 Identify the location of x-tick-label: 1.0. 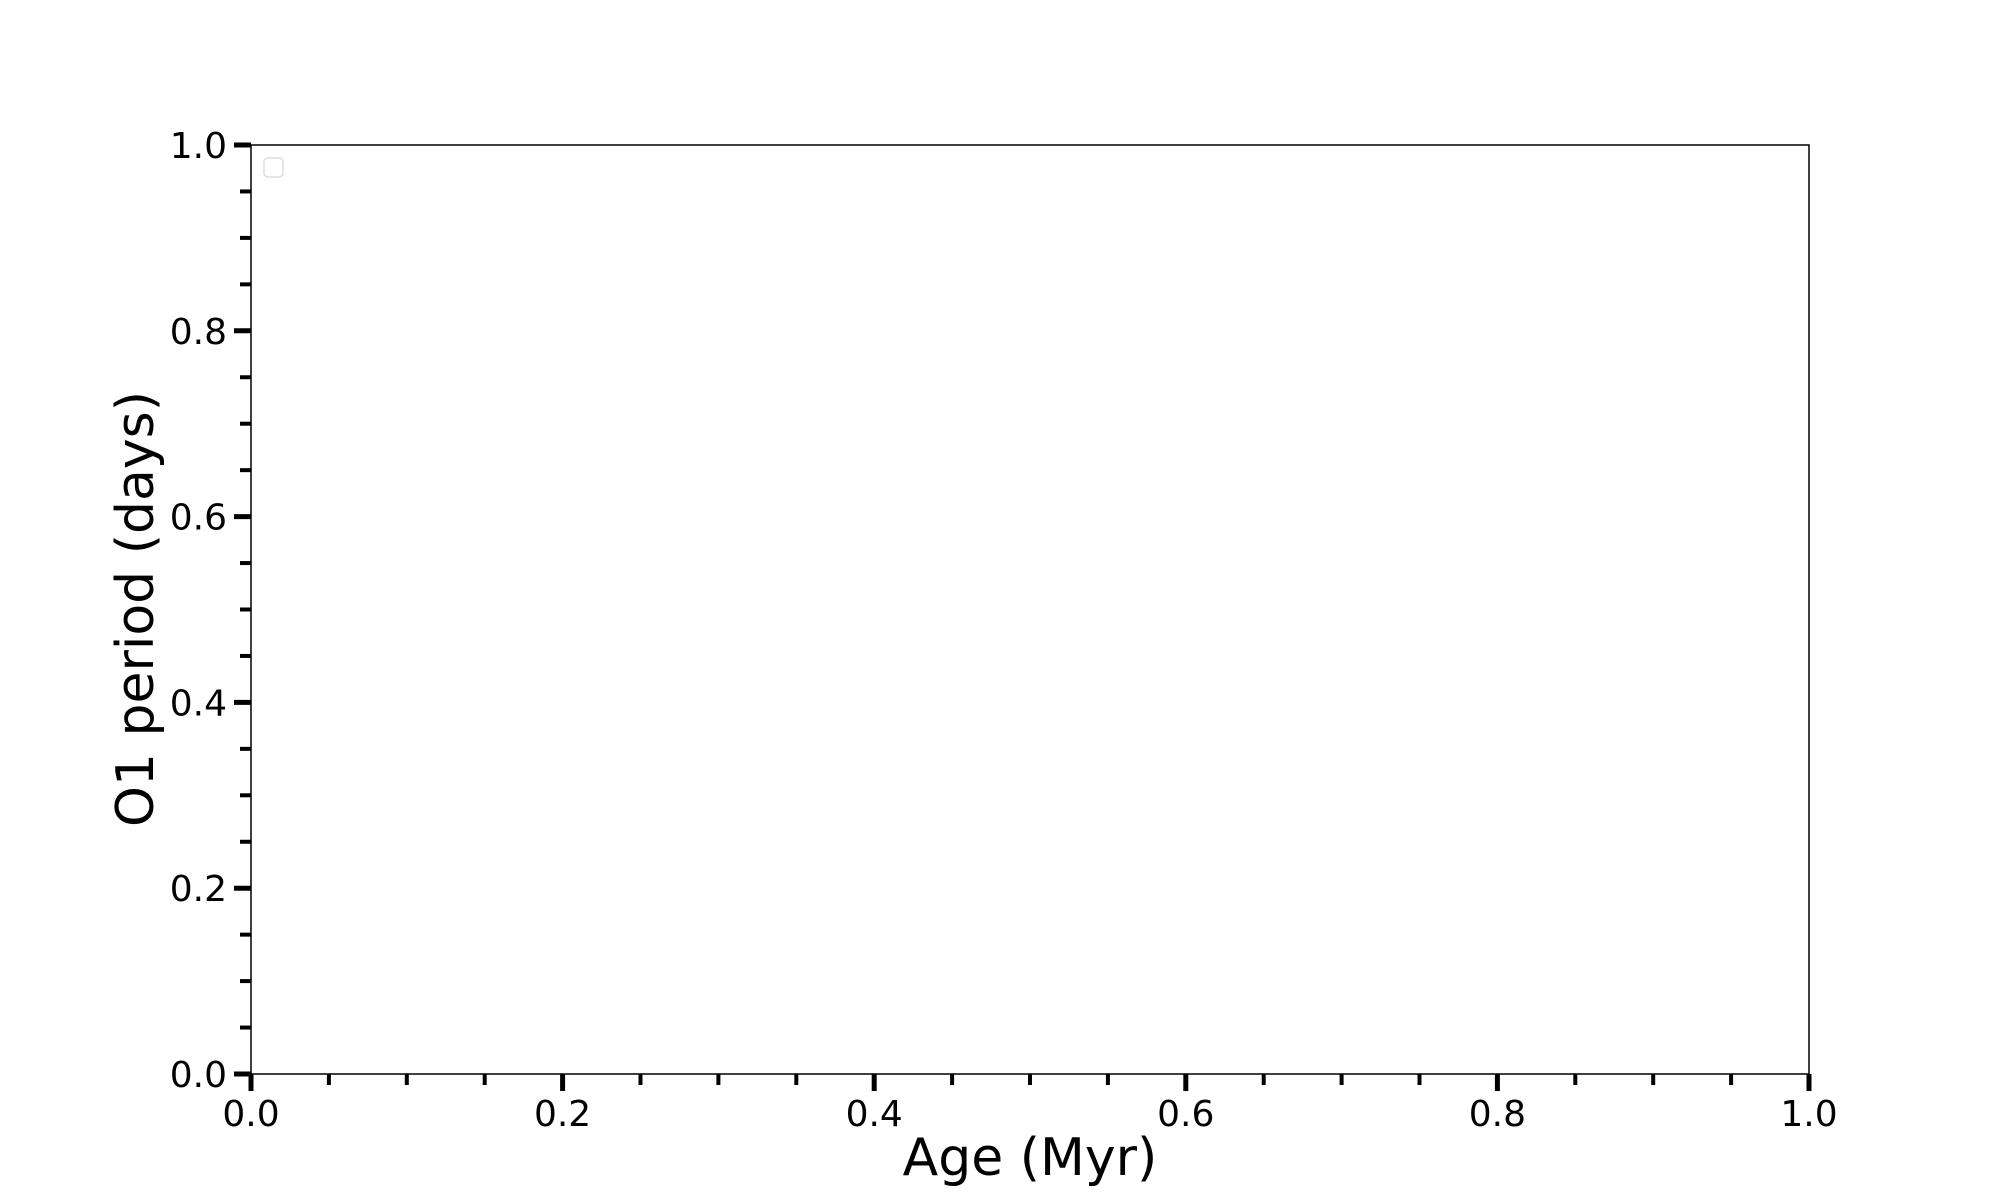
(1808, 1114).